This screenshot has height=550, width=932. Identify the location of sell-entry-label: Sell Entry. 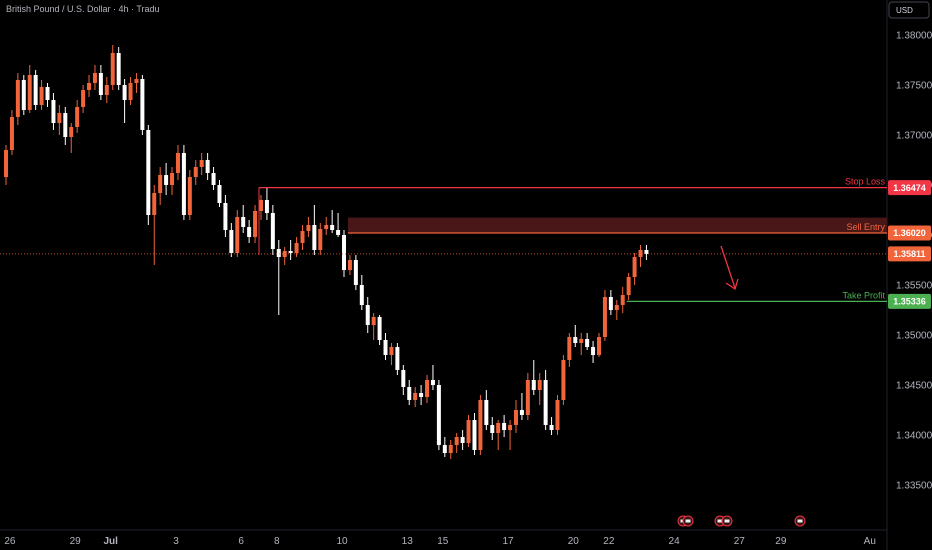
(865, 227).